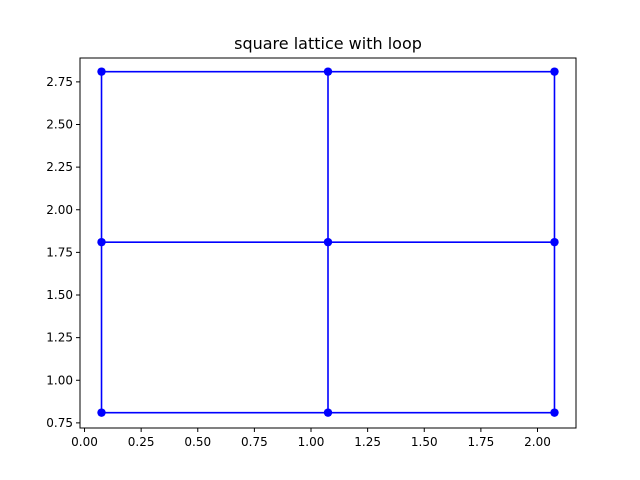 The width and height of the screenshot is (640, 480). Describe the element at coordinates (537, 442) in the screenshot. I see `x-tick-label: 2.00` at that location.